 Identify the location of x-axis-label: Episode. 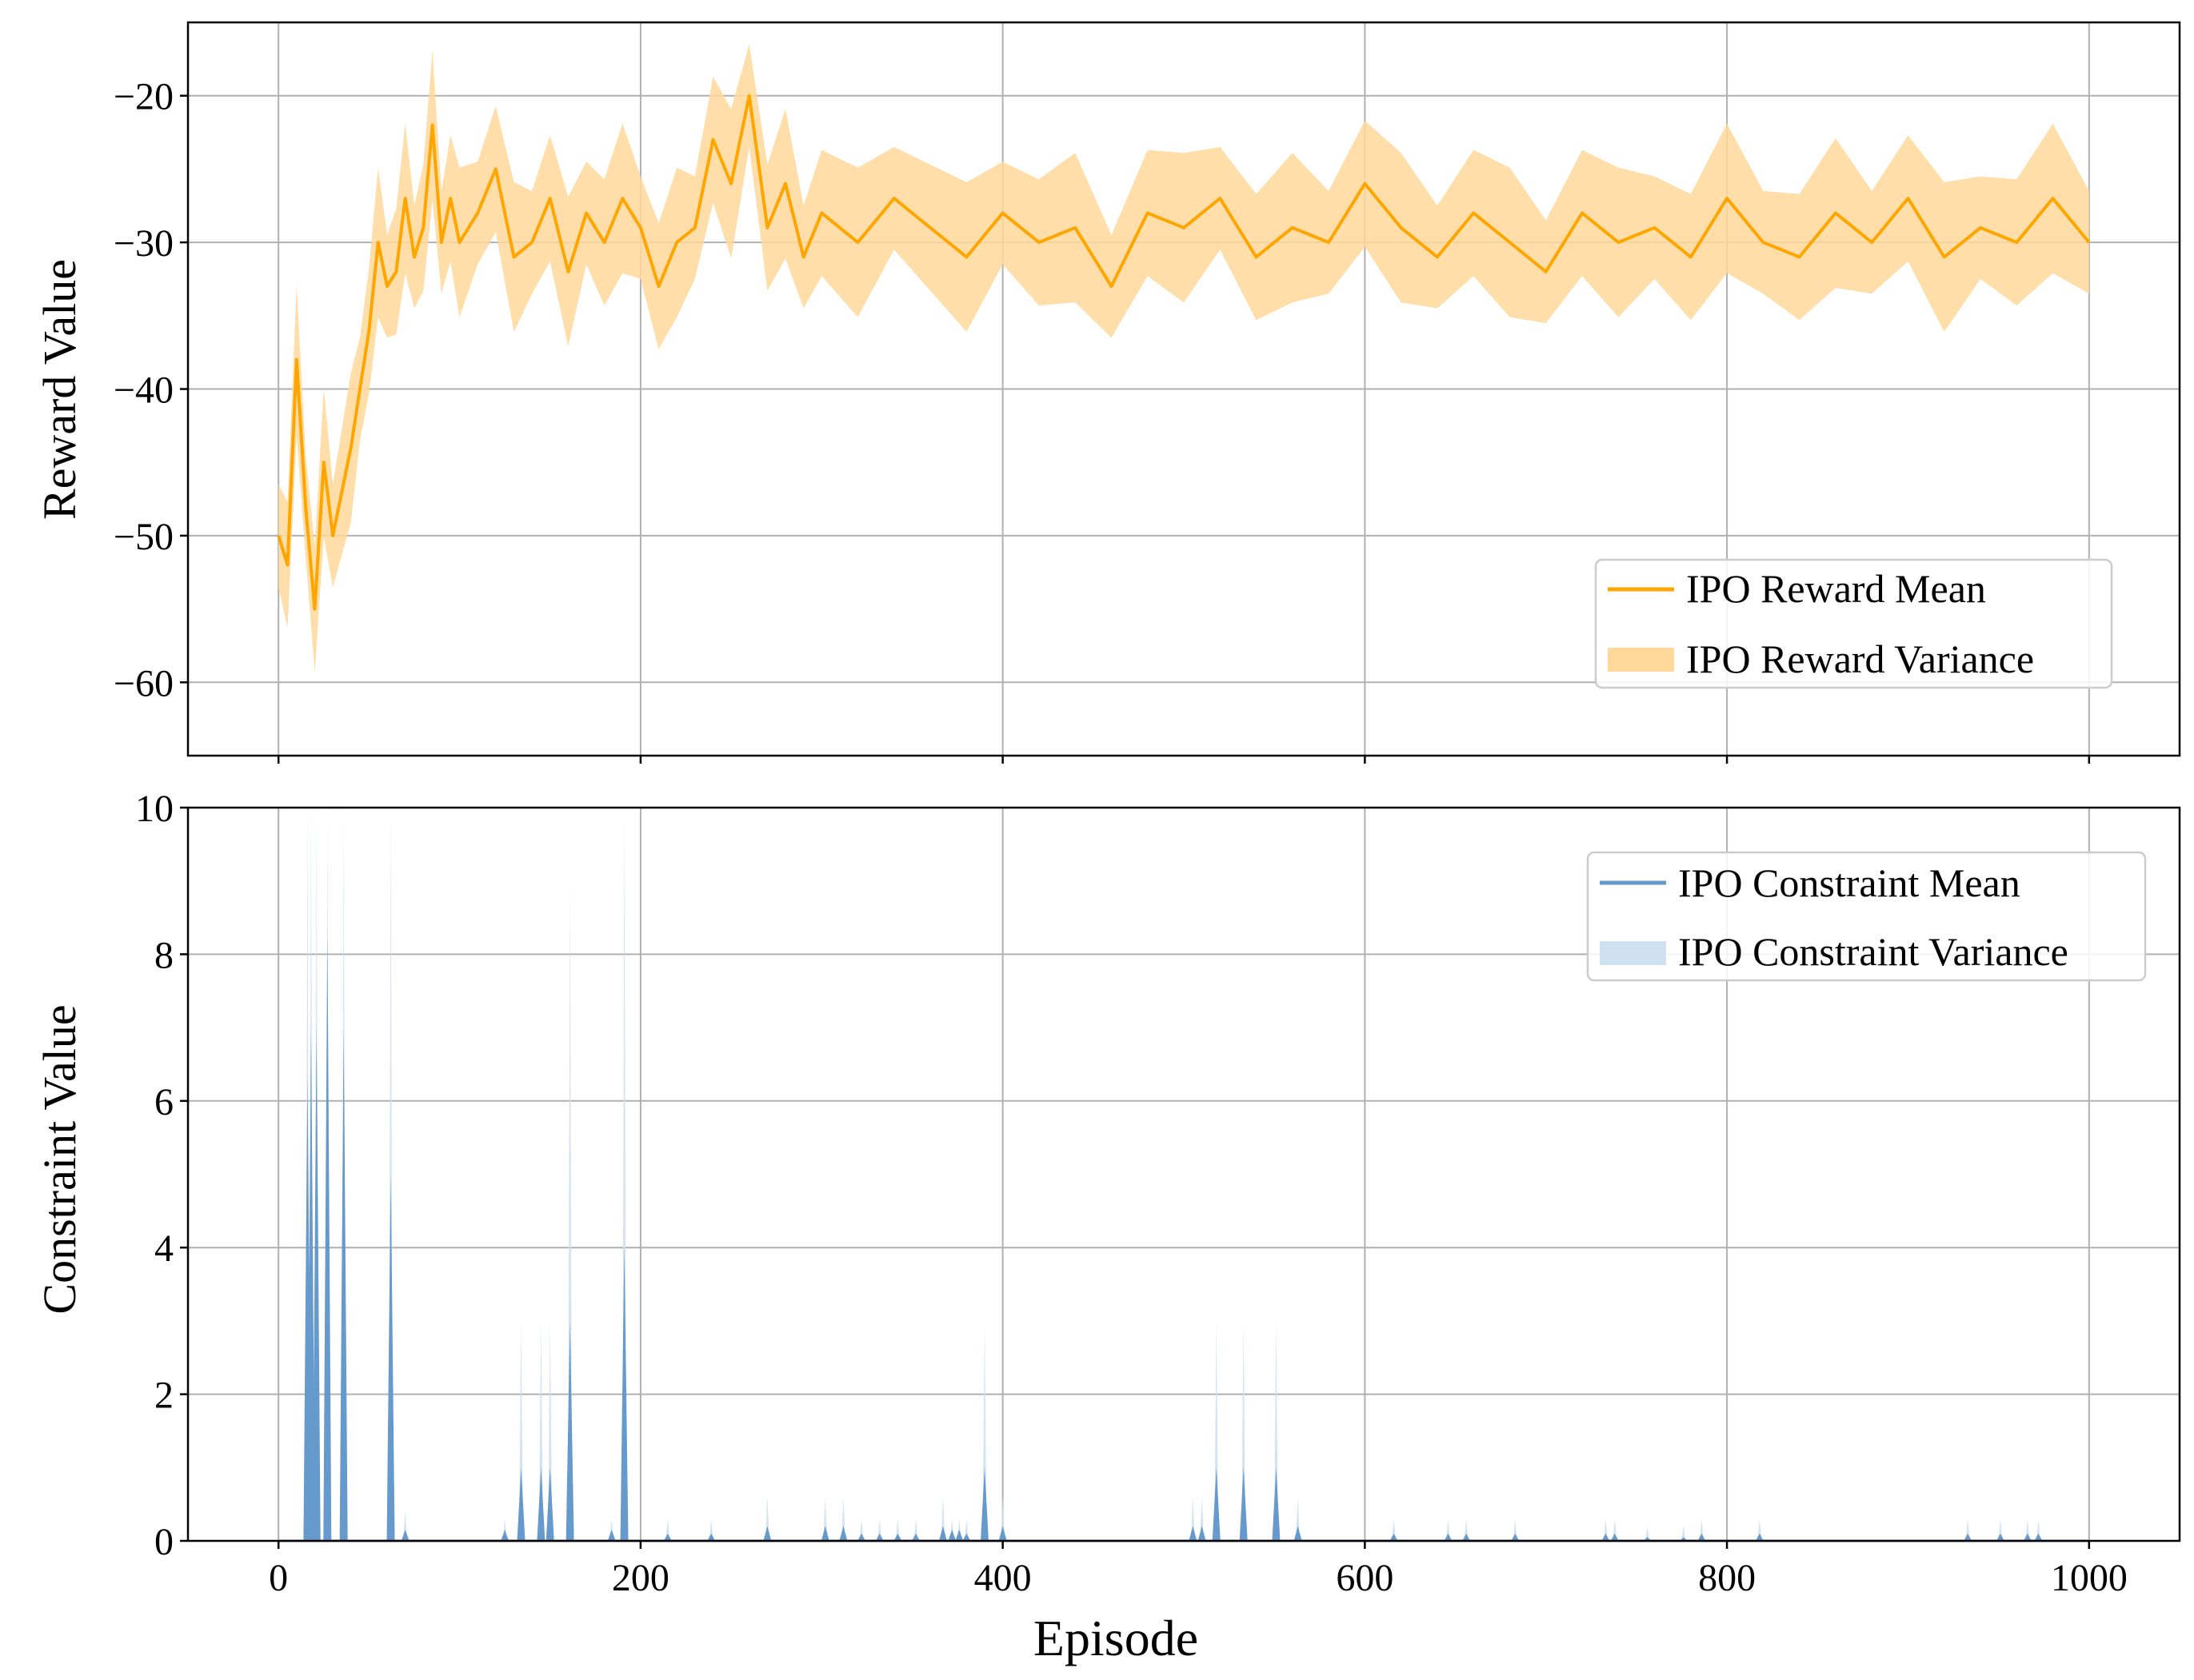
(1115, 1638).